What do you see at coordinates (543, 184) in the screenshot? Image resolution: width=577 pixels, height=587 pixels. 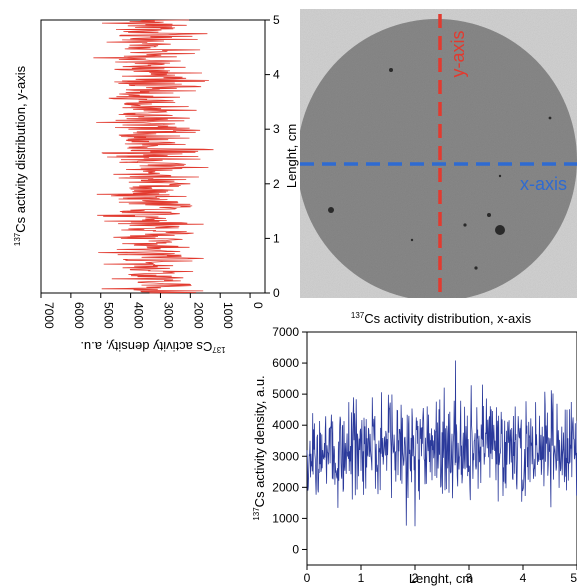 I see `x-axis-line-label: x-axis` at bounding box center [543, 184].